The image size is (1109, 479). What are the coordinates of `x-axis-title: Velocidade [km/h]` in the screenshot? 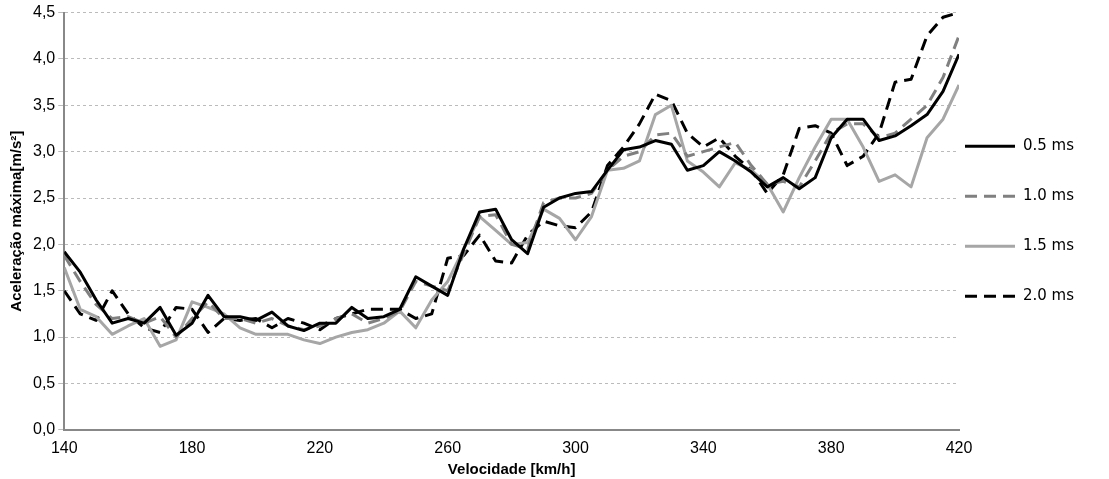 It's located at (511, 469).